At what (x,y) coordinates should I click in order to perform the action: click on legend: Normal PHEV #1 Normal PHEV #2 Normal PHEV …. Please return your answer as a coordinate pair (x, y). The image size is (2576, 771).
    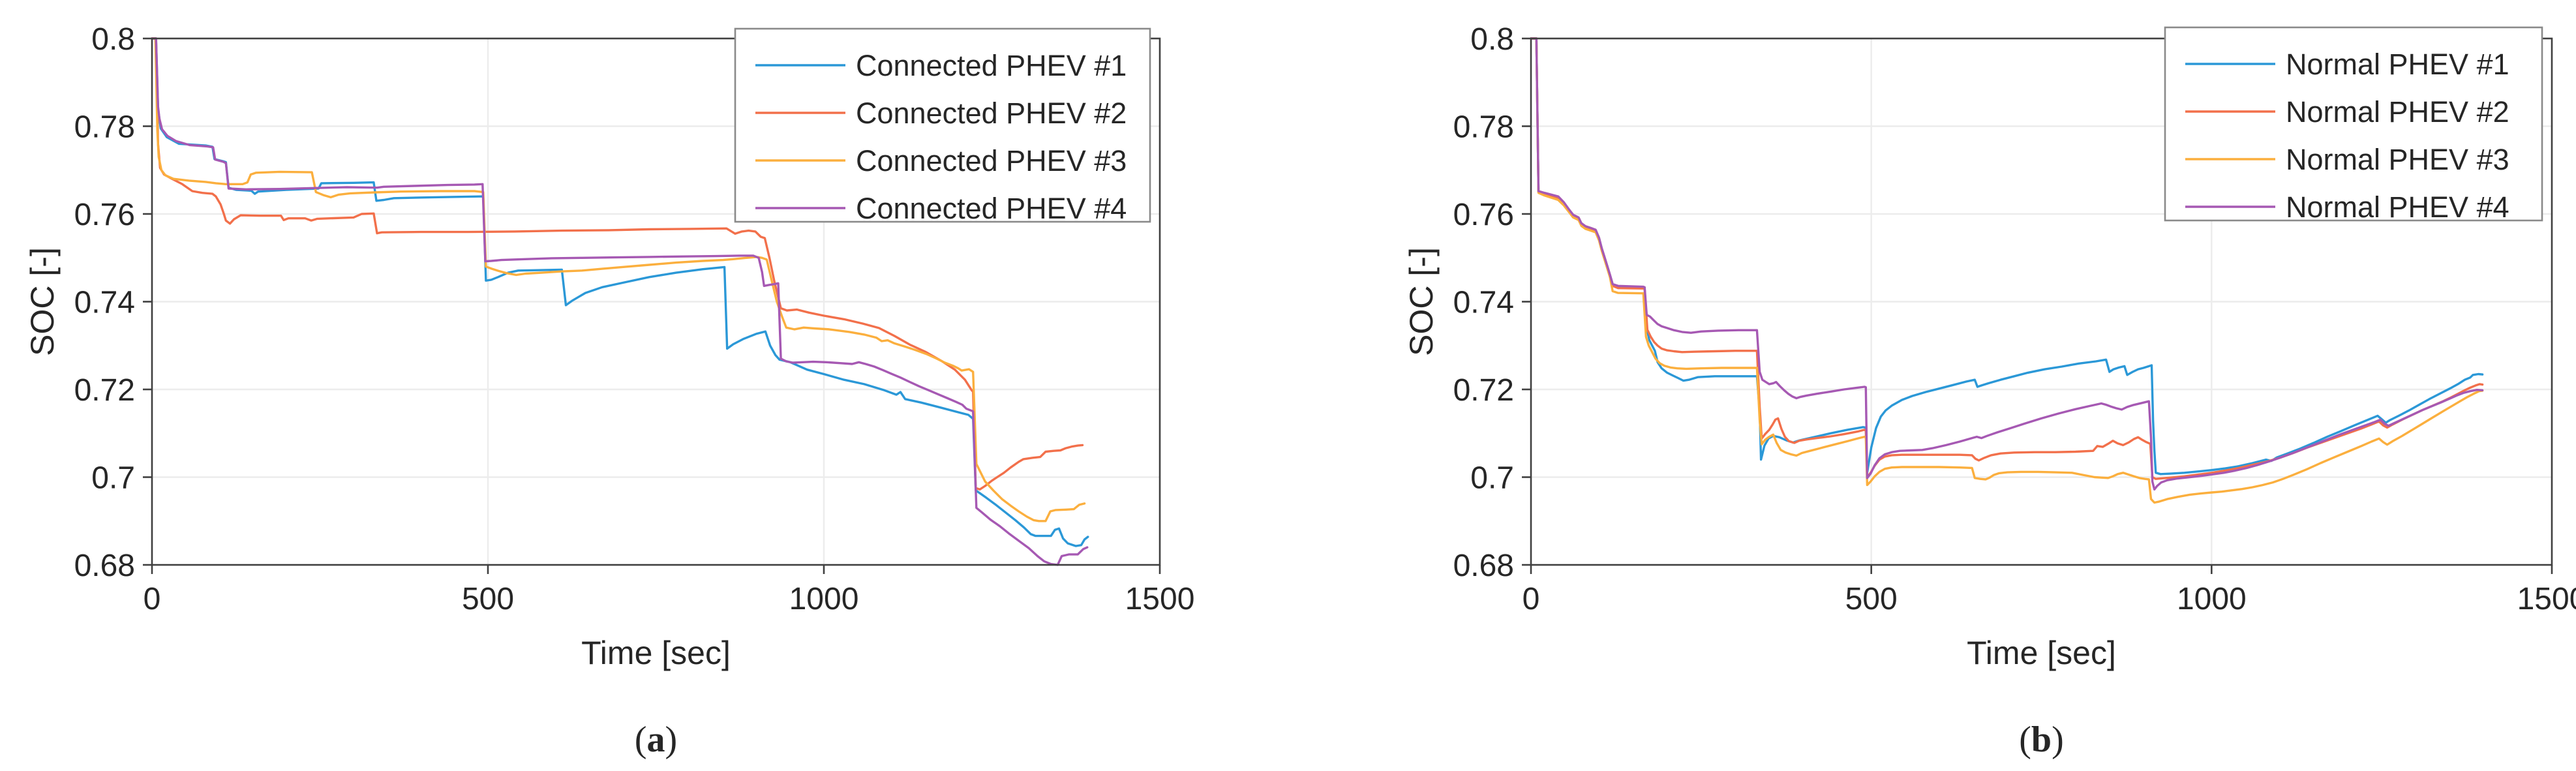
    Looking at the image, I should click on (2354, 125).